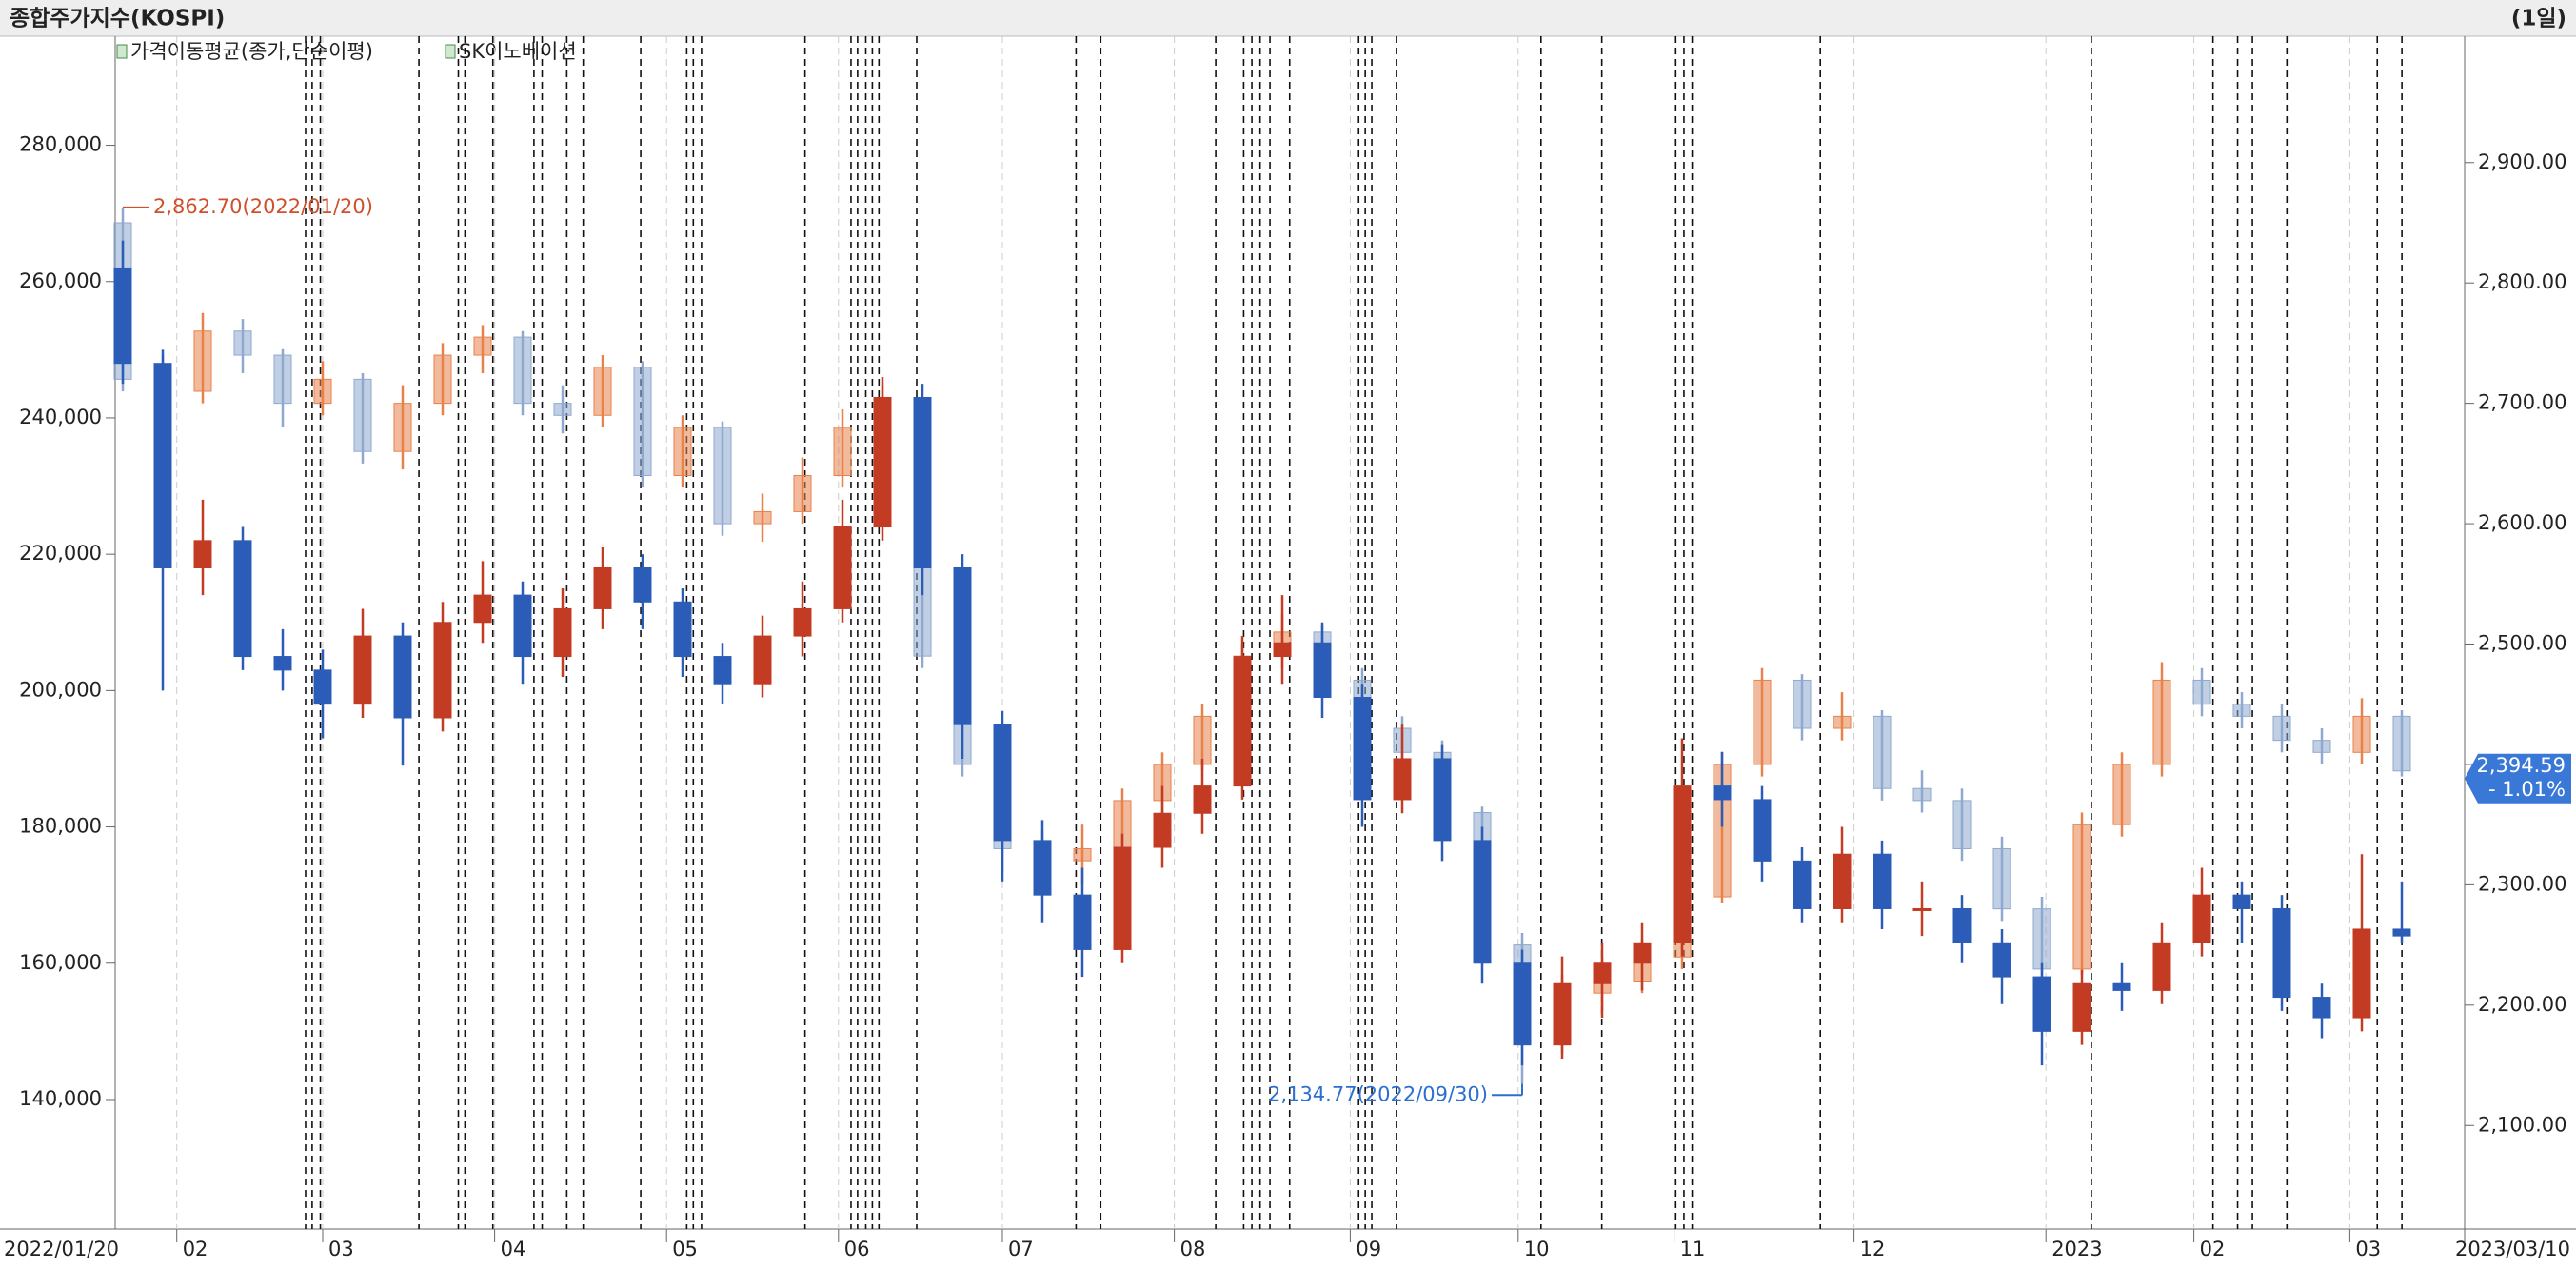  What do you see at coordinates (514, 1249) in the screenshot?
I see `x-tick-label: 04` at bounding box center [514, 1249].